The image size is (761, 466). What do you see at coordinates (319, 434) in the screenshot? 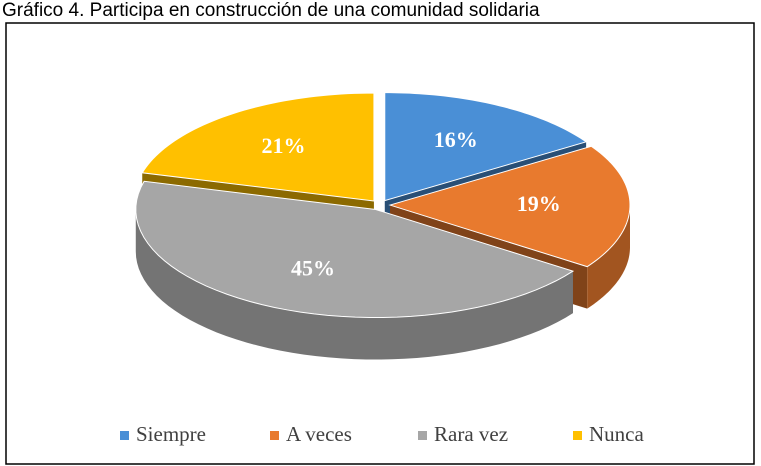
I see `legend-label: A veces` at bounding box center [319, 434].